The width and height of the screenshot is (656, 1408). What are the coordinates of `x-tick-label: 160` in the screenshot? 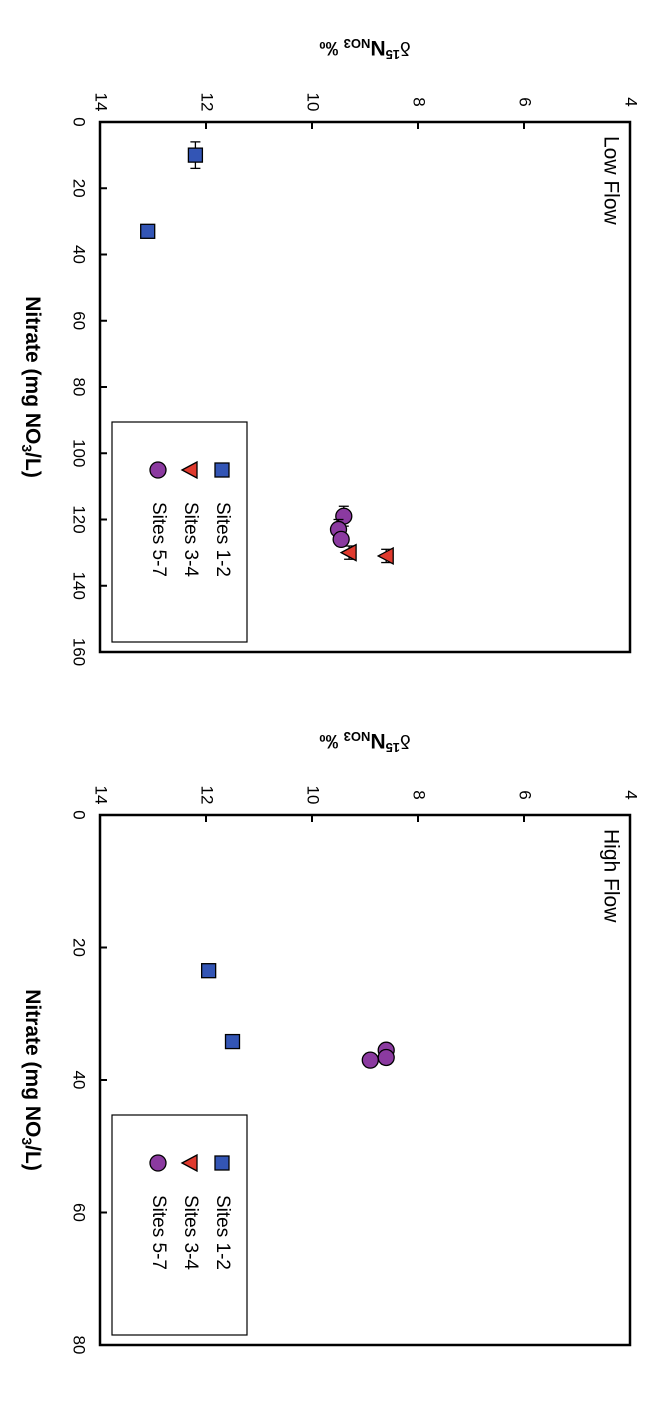 It's located at (79, 652).